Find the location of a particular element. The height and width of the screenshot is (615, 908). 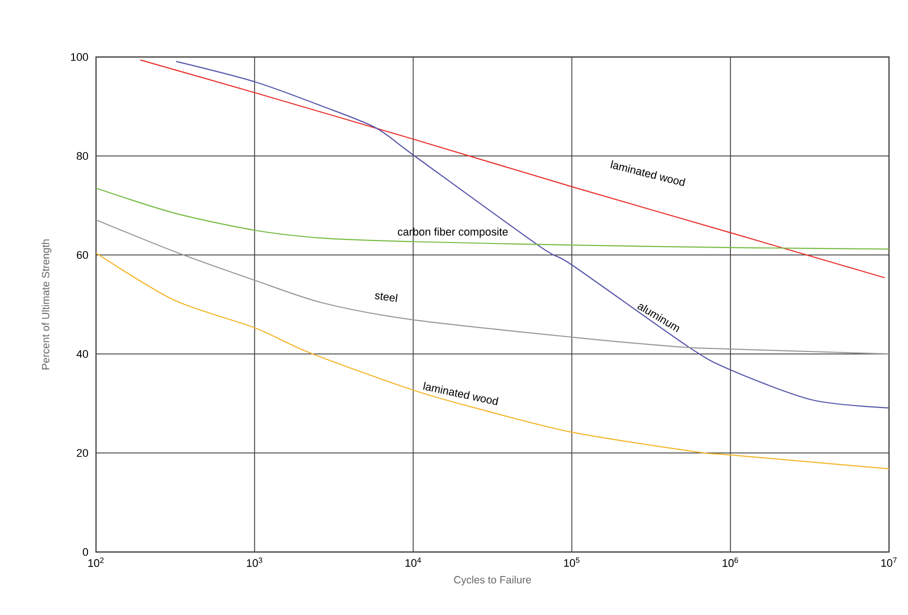

x-tick-label: 10$^{7}$ is located at coordinates (889, 562).